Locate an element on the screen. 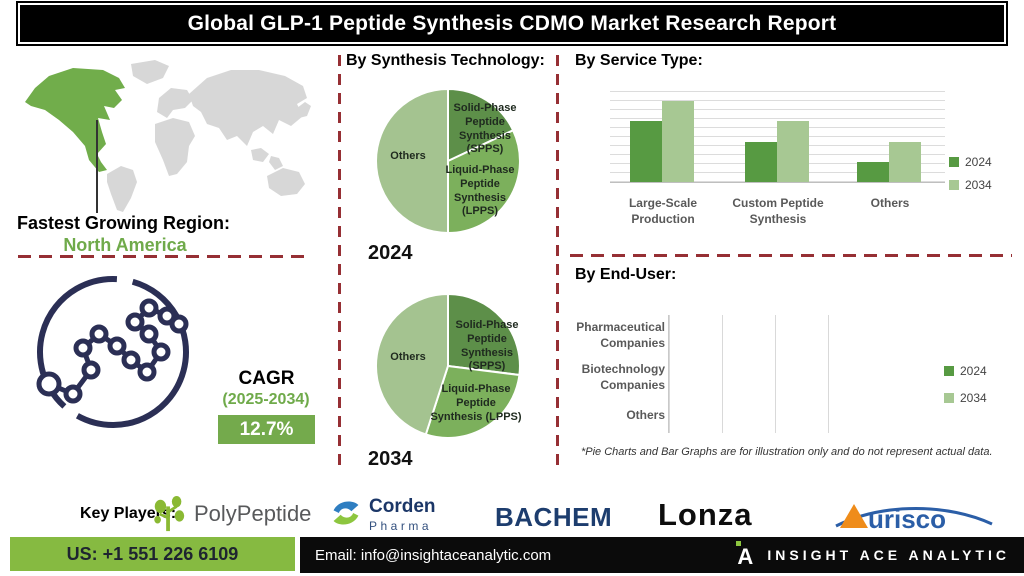 The width and height of the screenshot is (1024, 576). logo-aurisco: urisco is located at coordinates (914, 516).